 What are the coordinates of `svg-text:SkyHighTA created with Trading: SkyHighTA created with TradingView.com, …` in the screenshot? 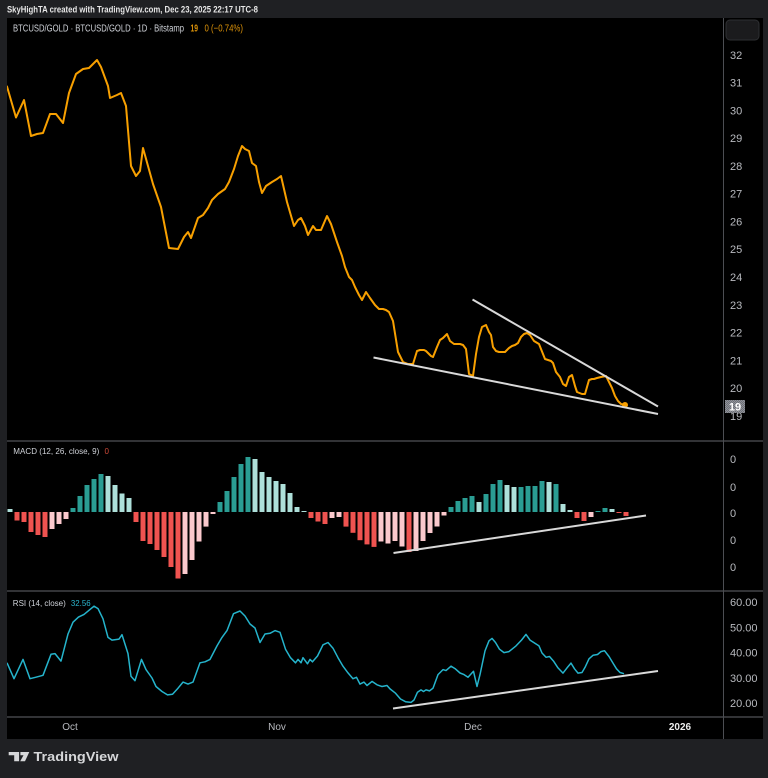 It's located at (132, 10).